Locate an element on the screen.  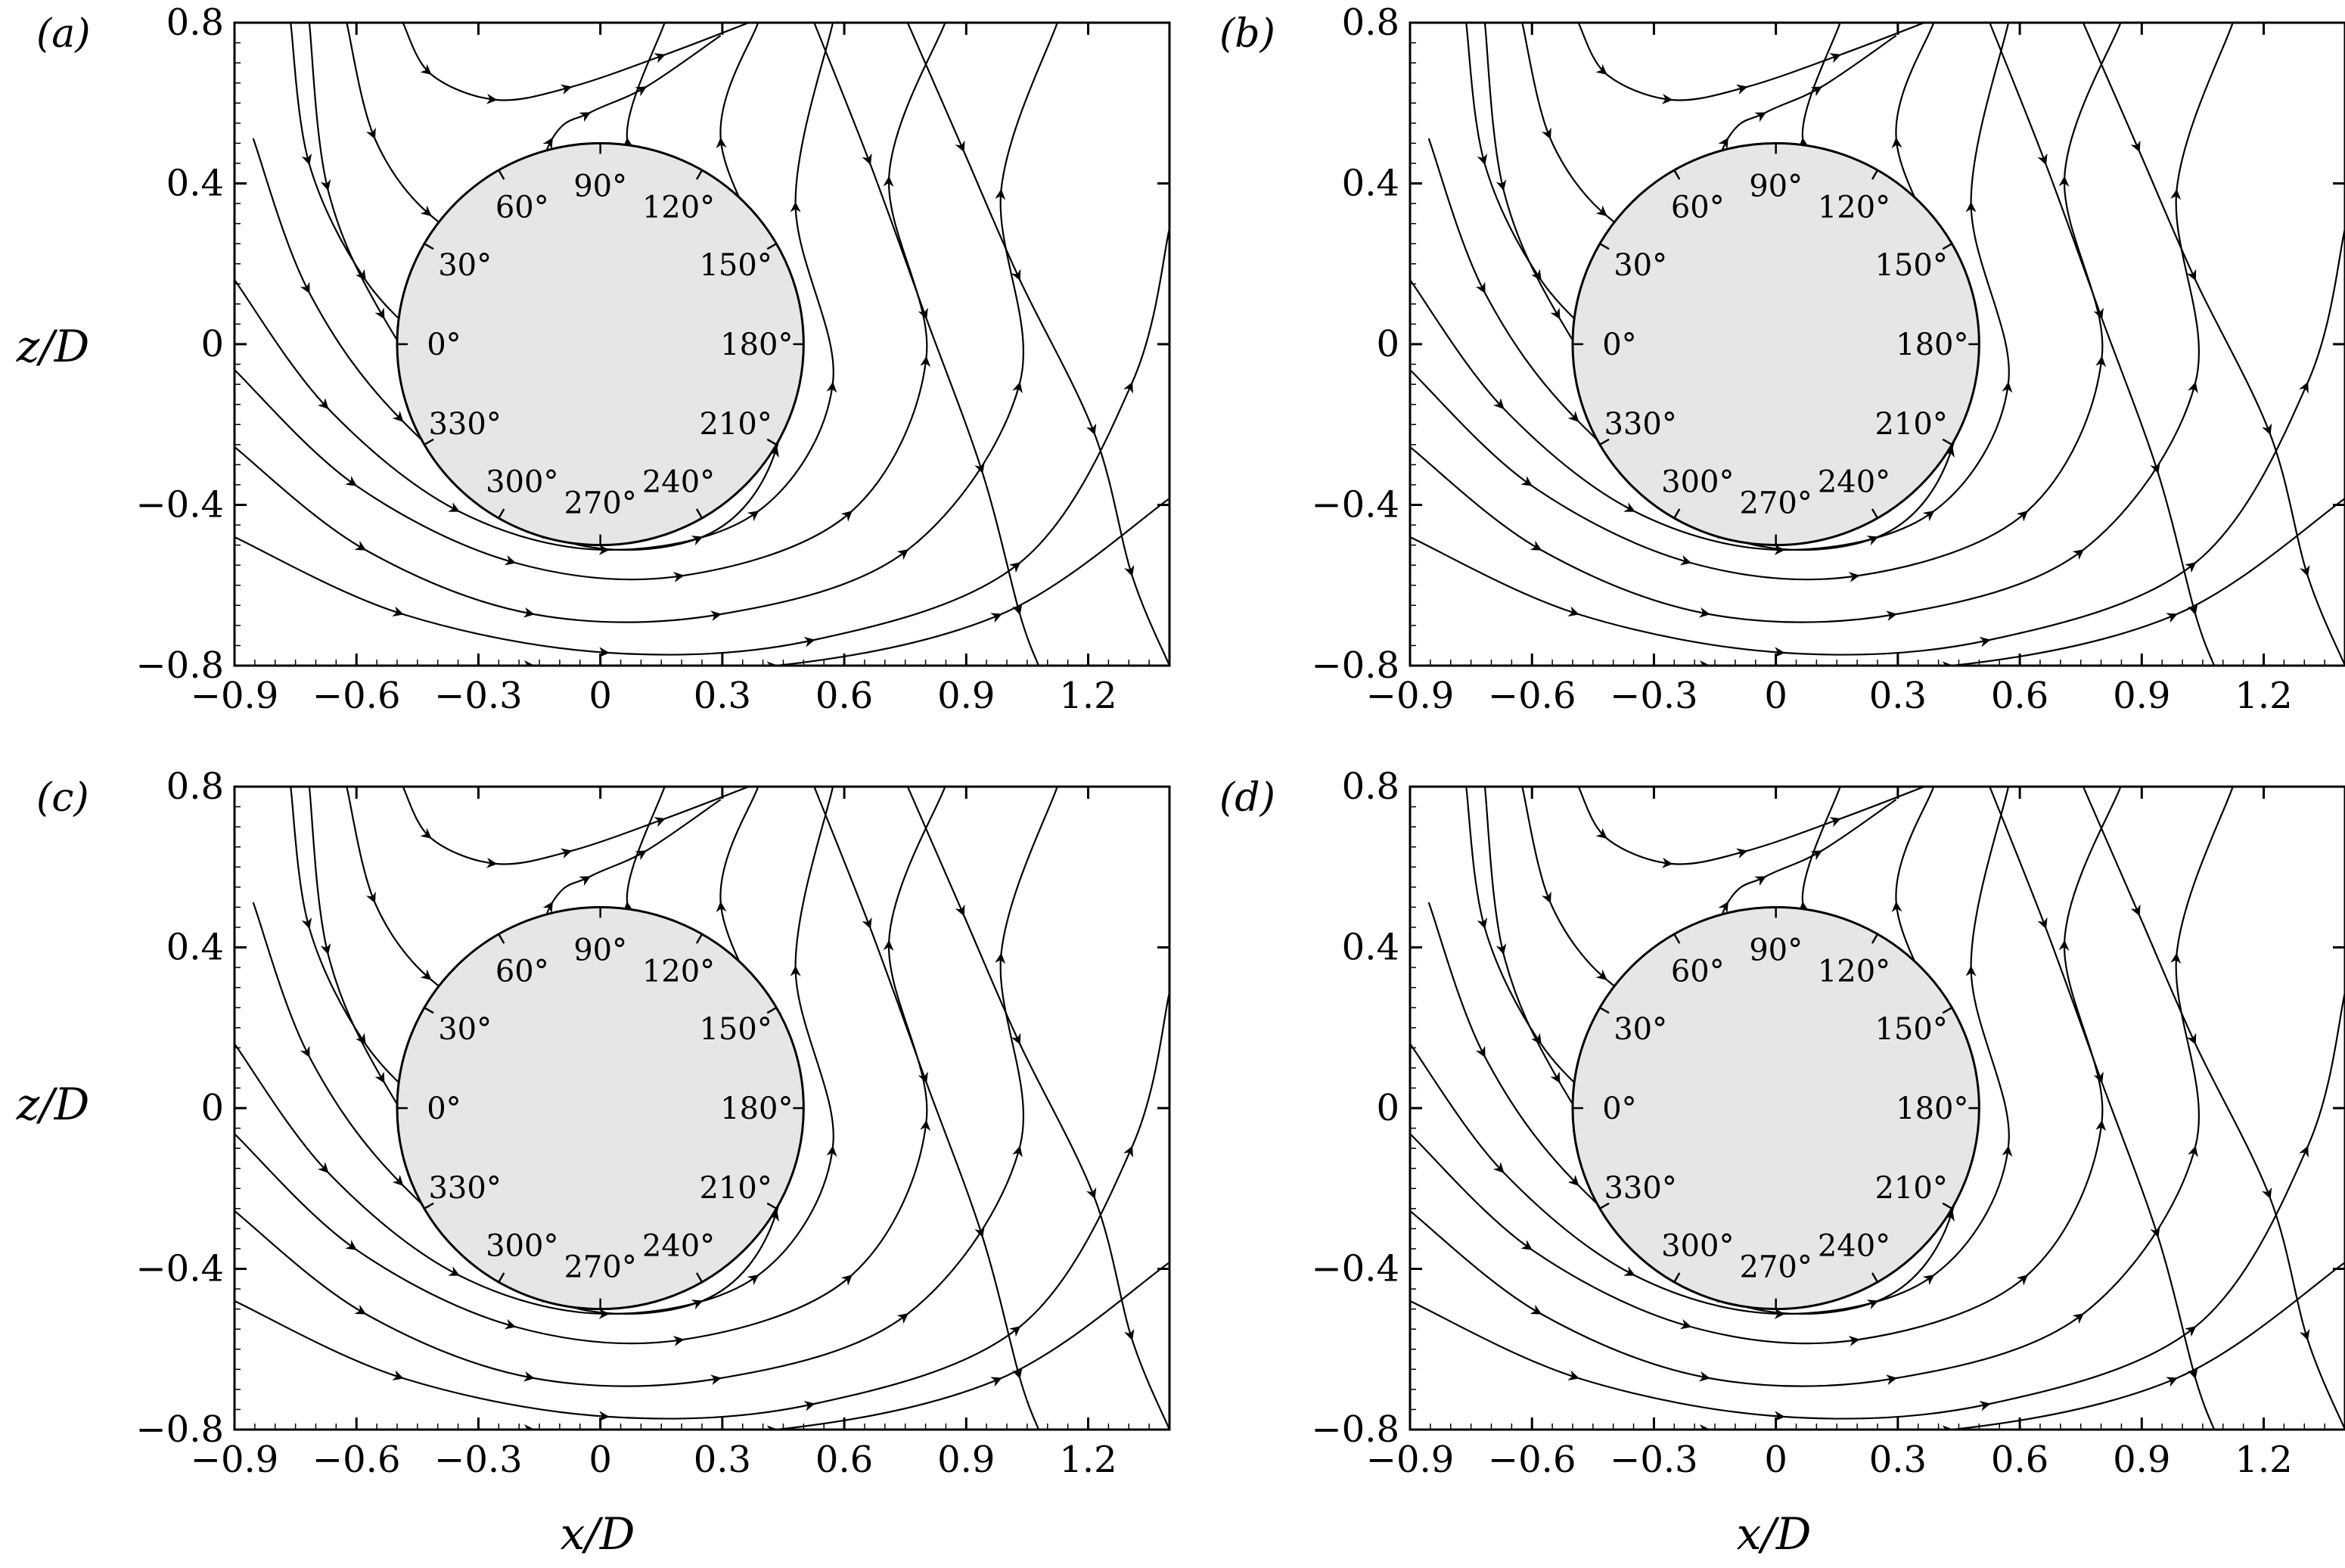
panel-tag-d: (d) is located at coordinates (1247, 798).